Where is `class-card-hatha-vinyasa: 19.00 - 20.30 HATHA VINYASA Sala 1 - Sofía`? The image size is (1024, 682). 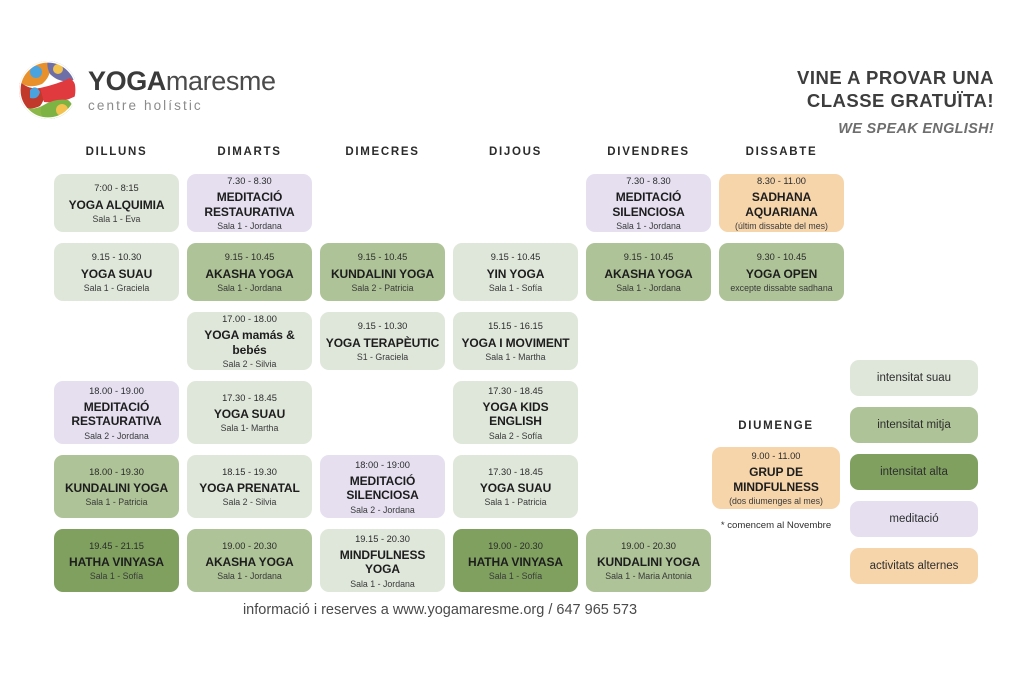 class-card-hatha-vinyasa: 19.00 - 20.30 HATHA VINYASA Sala 1 - Sofía is located at coordinates (515, 560).